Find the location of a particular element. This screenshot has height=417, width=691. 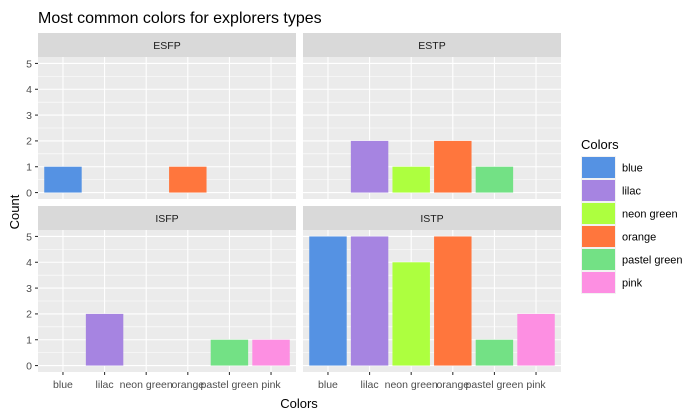

bar-esfp-blue is located at coordinates (63, 179).